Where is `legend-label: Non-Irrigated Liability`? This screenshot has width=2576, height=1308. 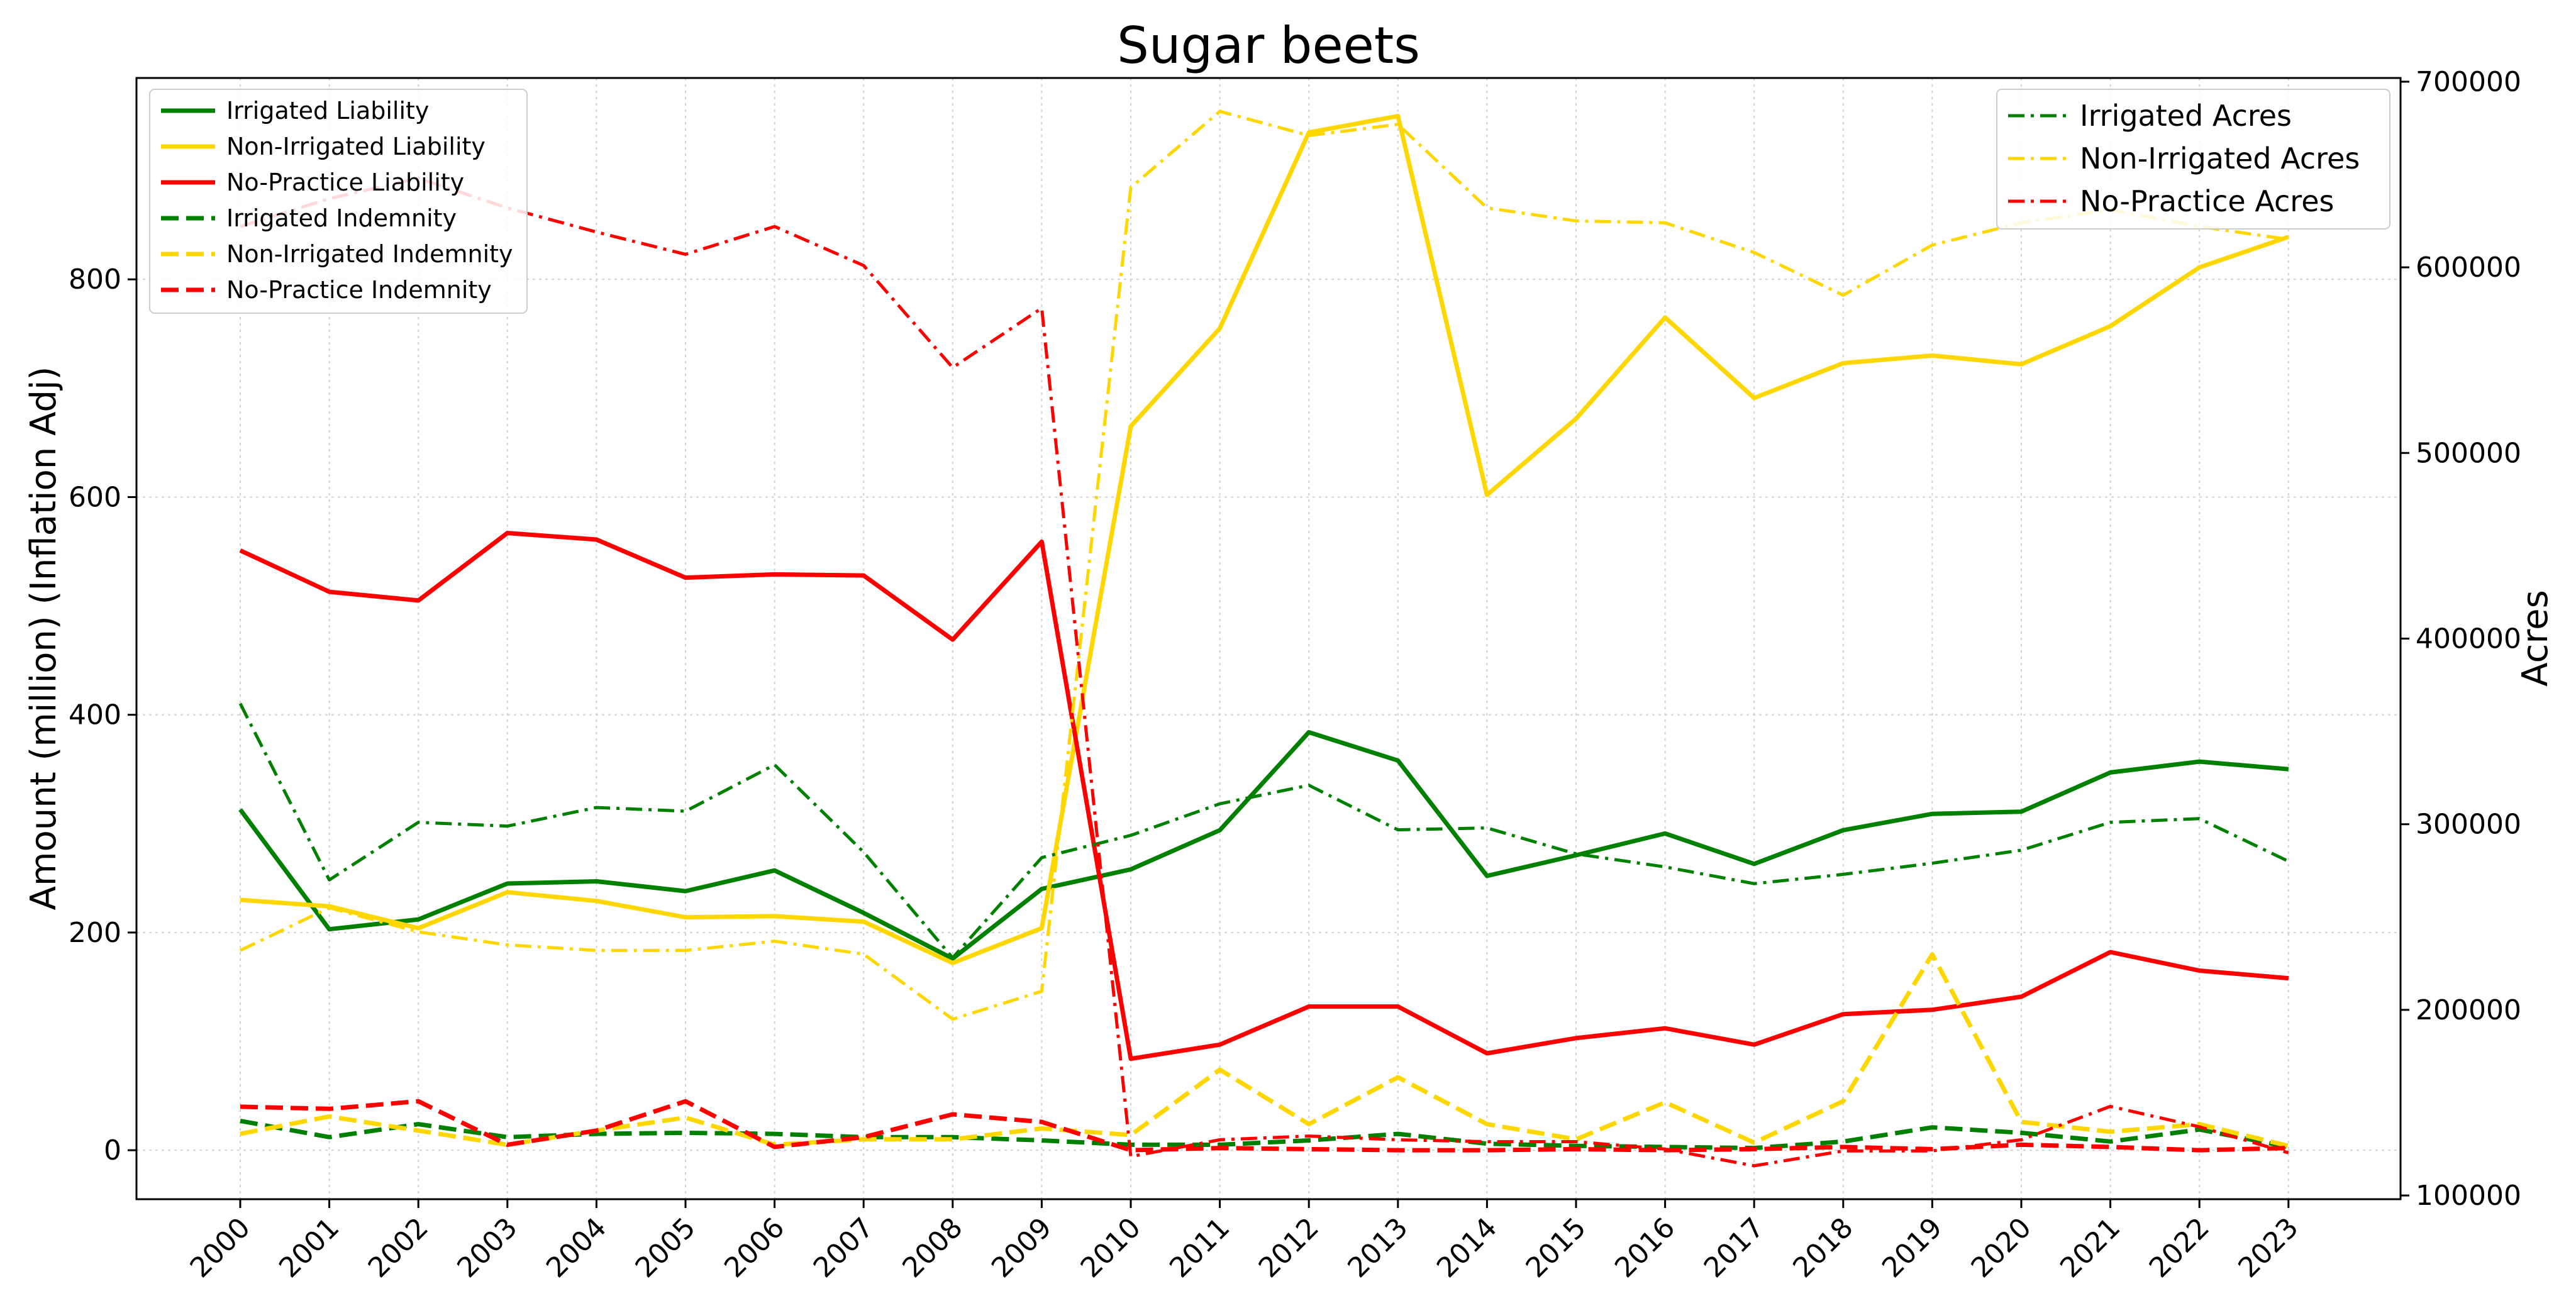
legend-label: Non-Irrigated Liability is located at coordinates (356, 146).